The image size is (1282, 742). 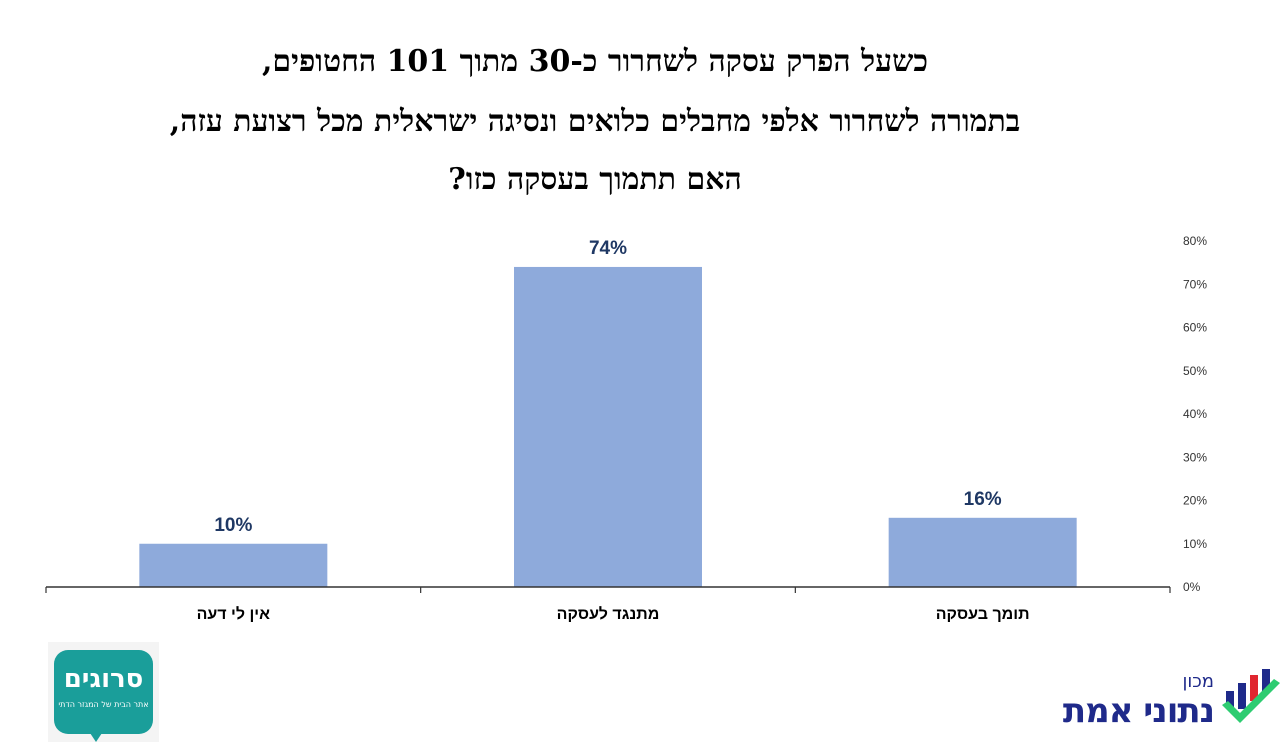 What do you see at coordinates (983, 614) in the screenshot?
I see `x-tick-label: תומך בעסקה` at bounding box center [983, 614].